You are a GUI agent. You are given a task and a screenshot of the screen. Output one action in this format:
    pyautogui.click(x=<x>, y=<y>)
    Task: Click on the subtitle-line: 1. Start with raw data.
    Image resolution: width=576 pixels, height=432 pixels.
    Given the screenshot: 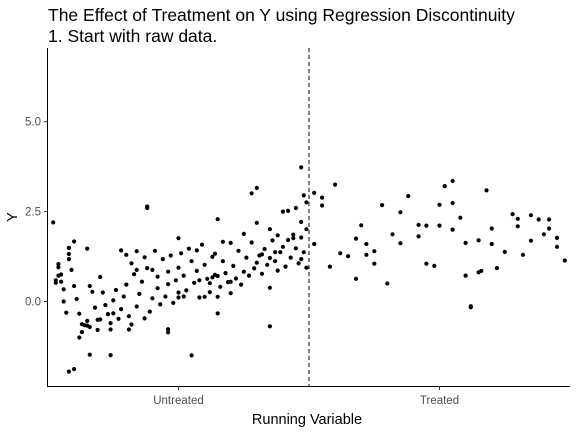 What is the action you would take?
    pyautogui.click(x=133, y=36)
    